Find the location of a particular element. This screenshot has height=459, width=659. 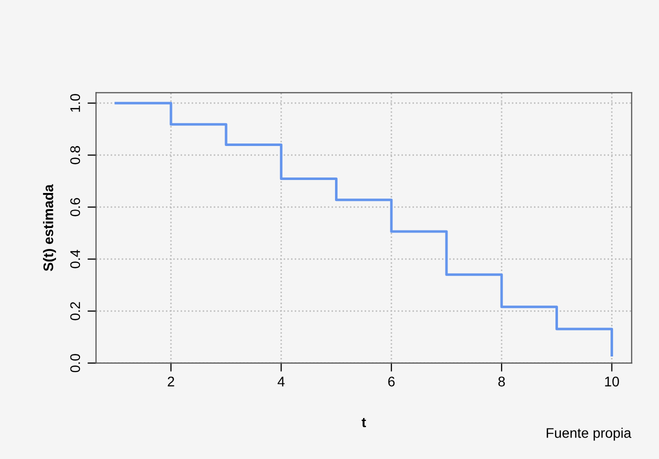

y-axis-title: S(t) estimada is located at coordinates (49, 228).